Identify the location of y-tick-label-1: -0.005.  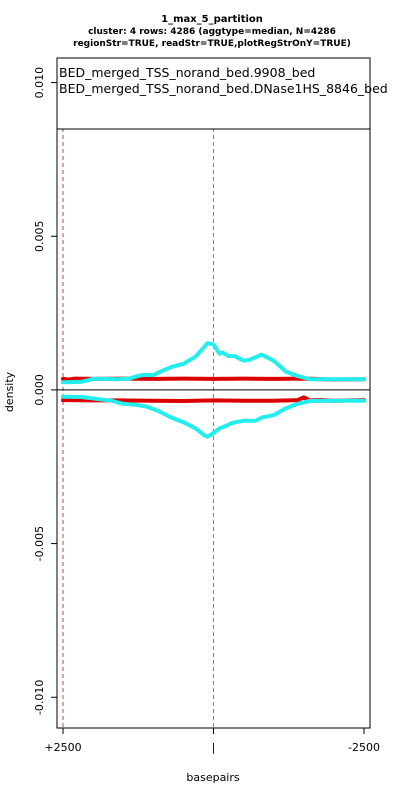
(39, 543).